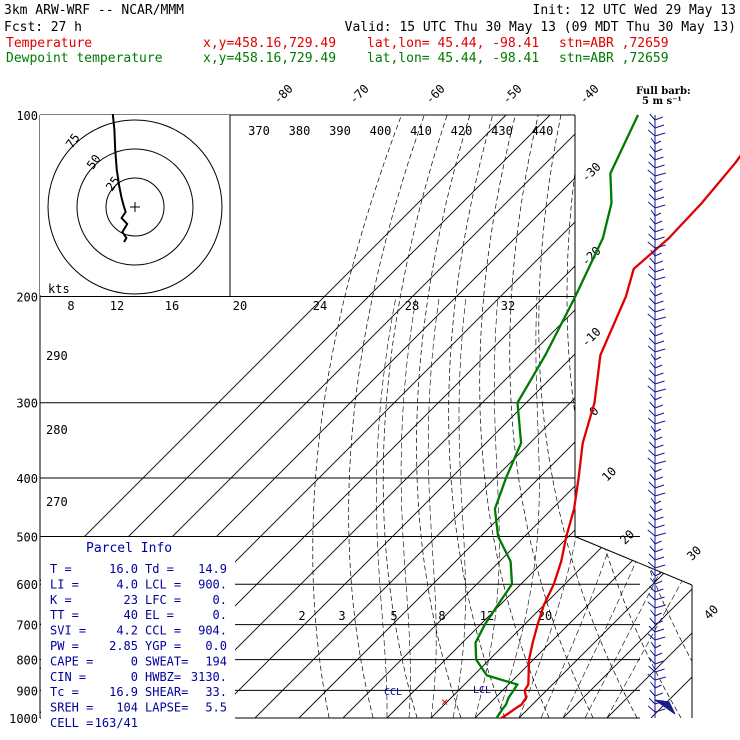 This screenshot has width=740, height=740. Describe the element at coordinates (341, 616) in the screenshot. I see `mixing-ratio-label: 3` at that location.